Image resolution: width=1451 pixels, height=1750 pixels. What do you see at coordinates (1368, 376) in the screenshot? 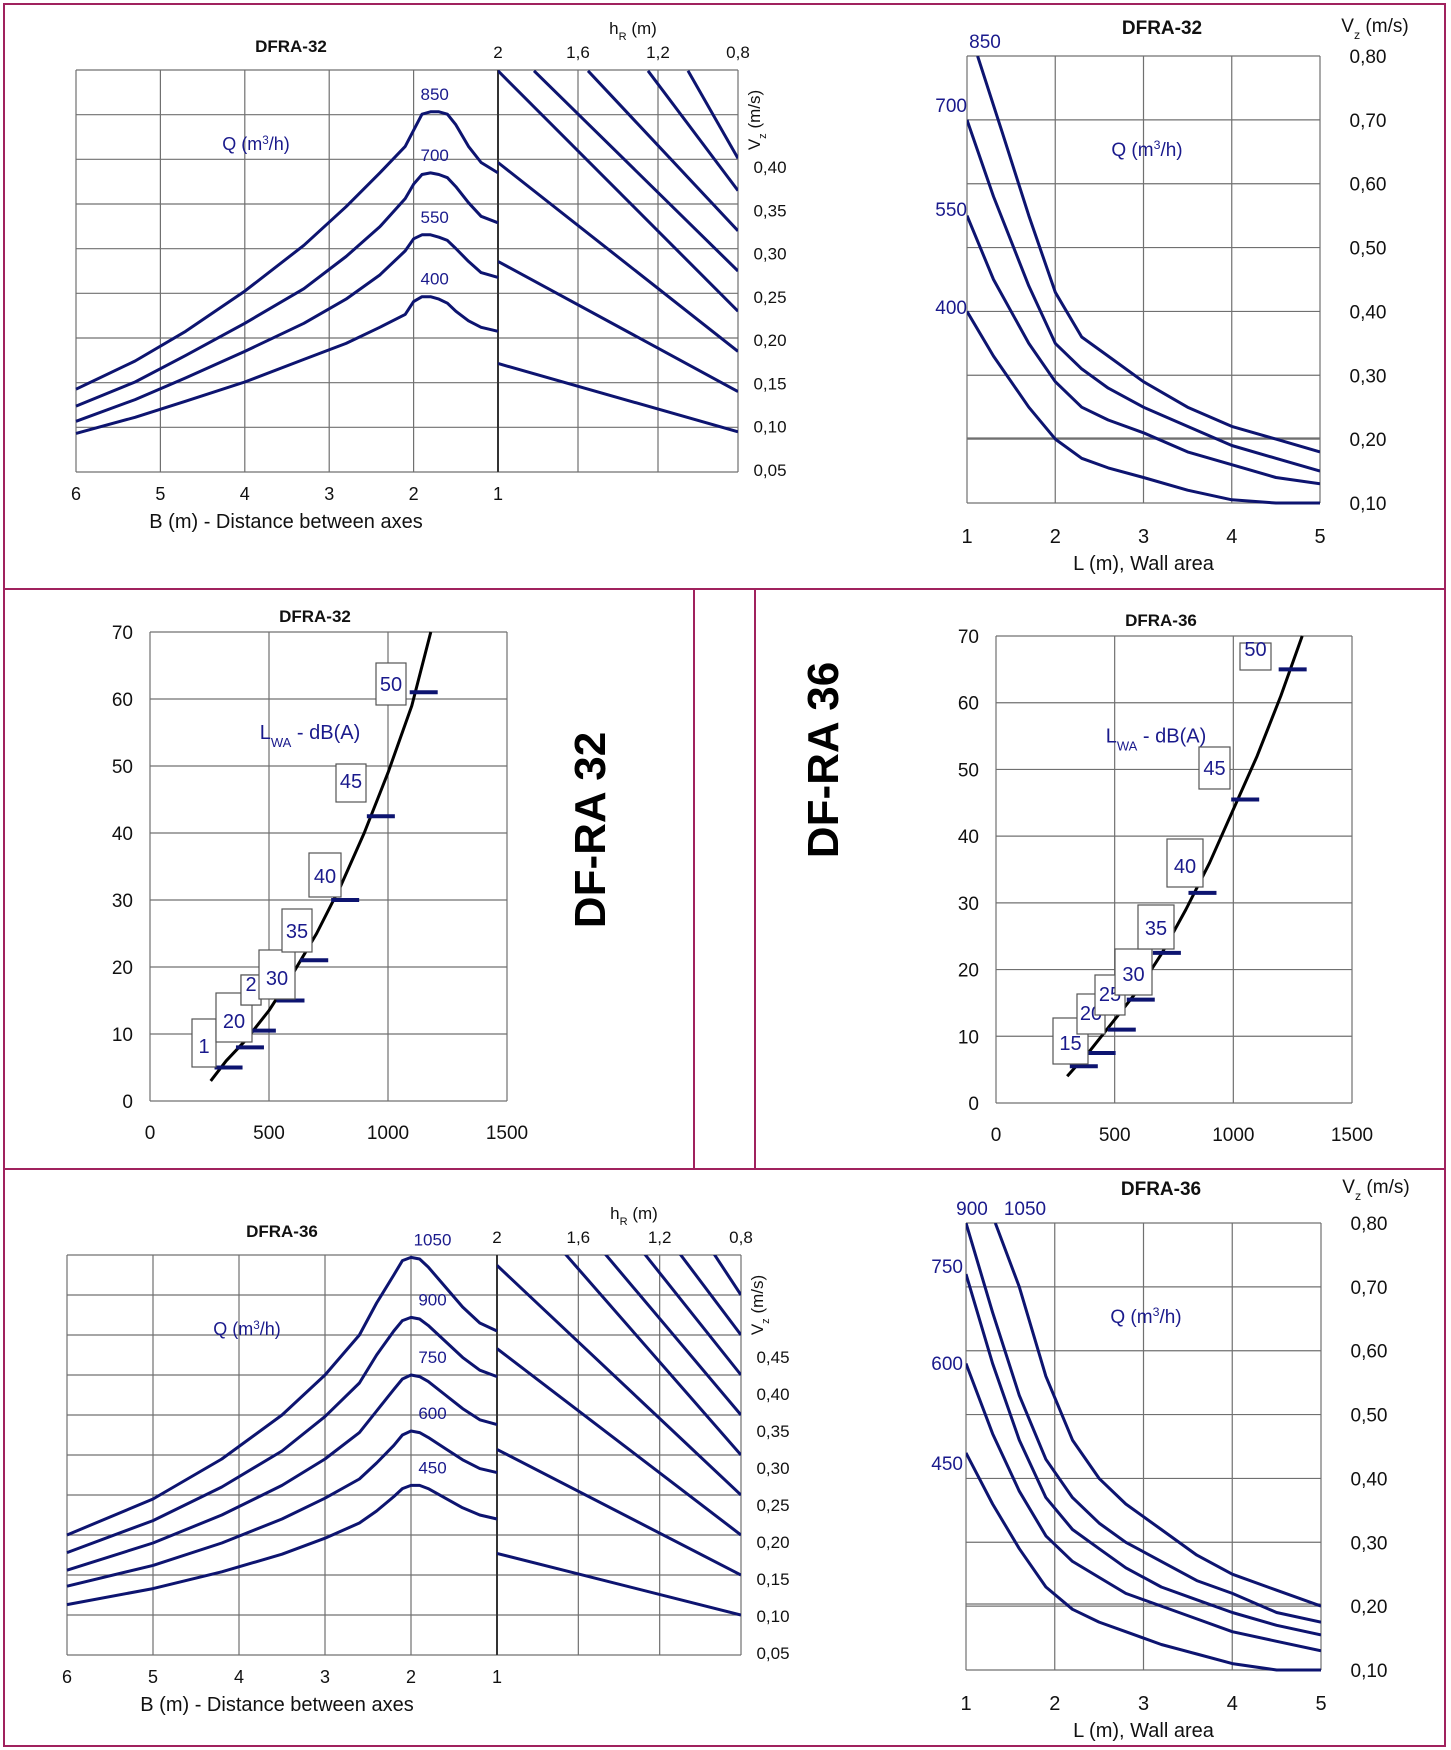
I see `y-tick-label: 0,30` at bounding box center [1368, 376].